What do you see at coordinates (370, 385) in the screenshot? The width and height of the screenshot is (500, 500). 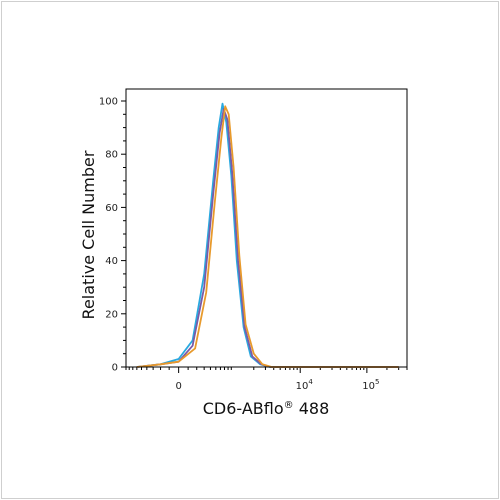 I see `x-tick-label: 10⁵` at bounding box center [370, 385].